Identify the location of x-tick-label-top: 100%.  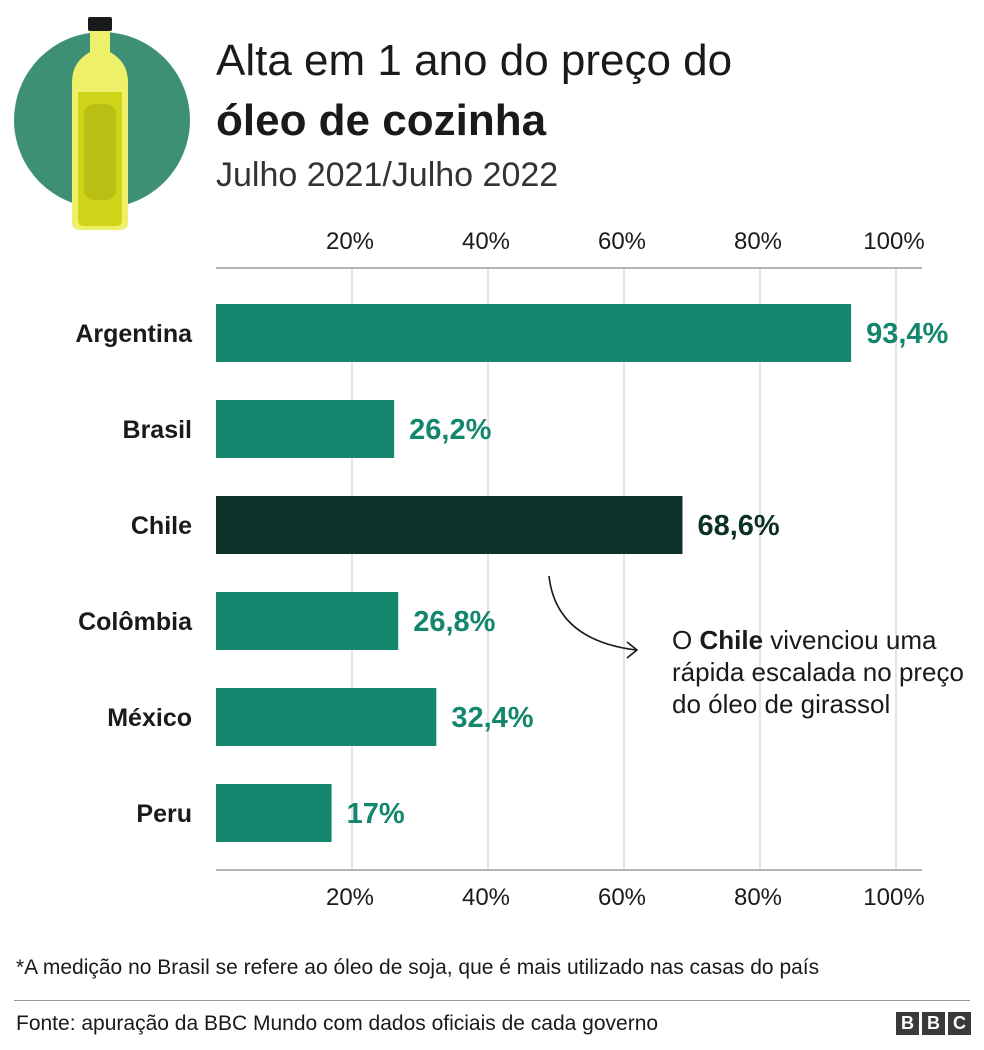
(893, 241).